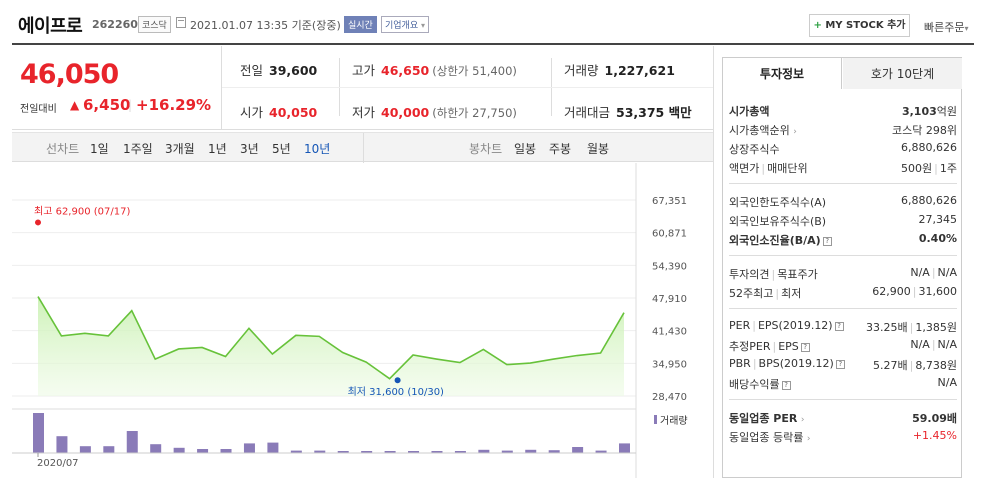 This screenshot has height=481, width=989. I want to click on trade-amount: 거래대금 53,375 백만, so click(628, 111).